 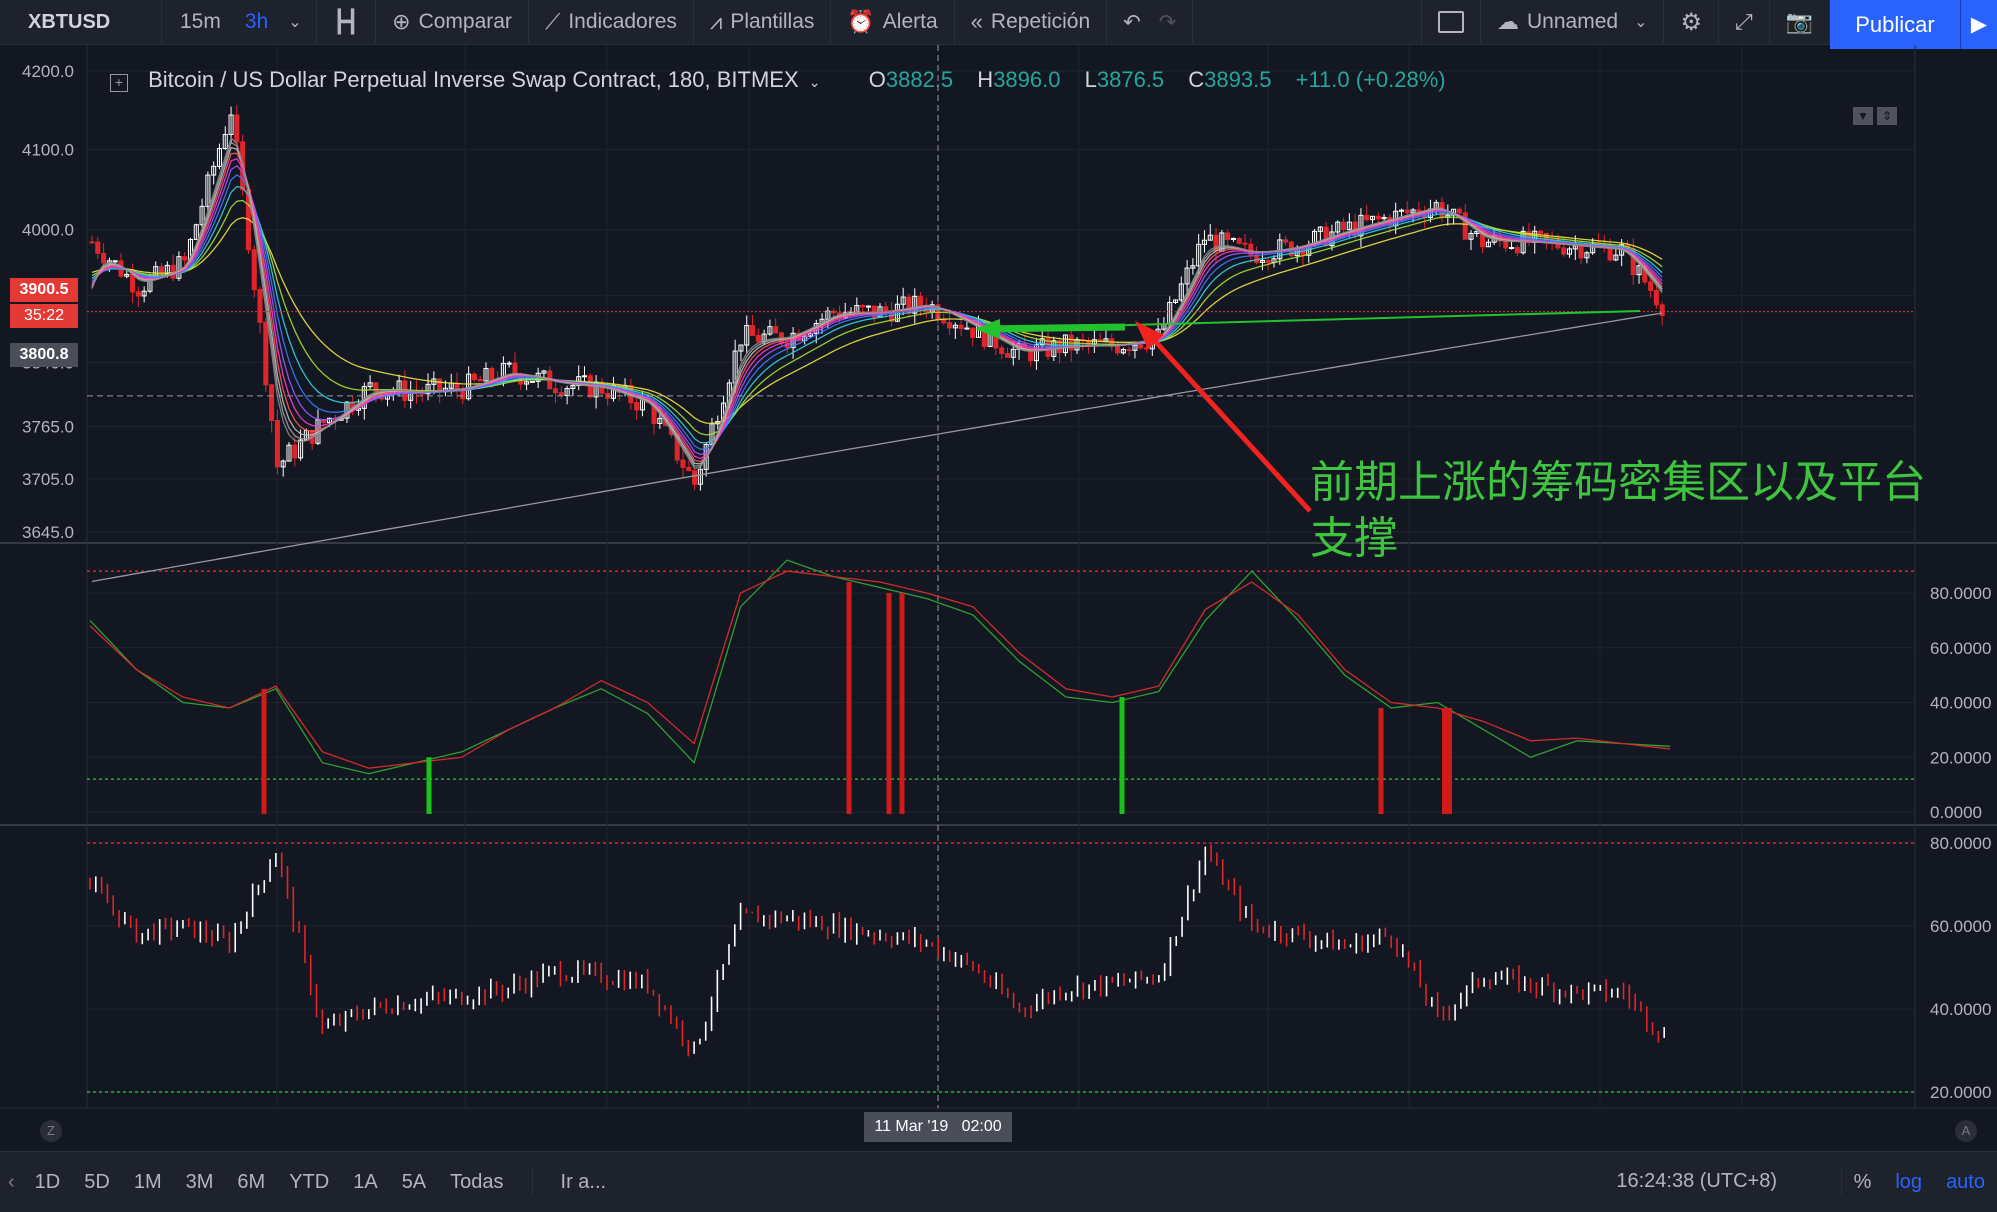 What do you see at coordinates (1966, 1131) in the screenshot?
I see `auto-a-button: A` at bounding box center [1966, 1131].